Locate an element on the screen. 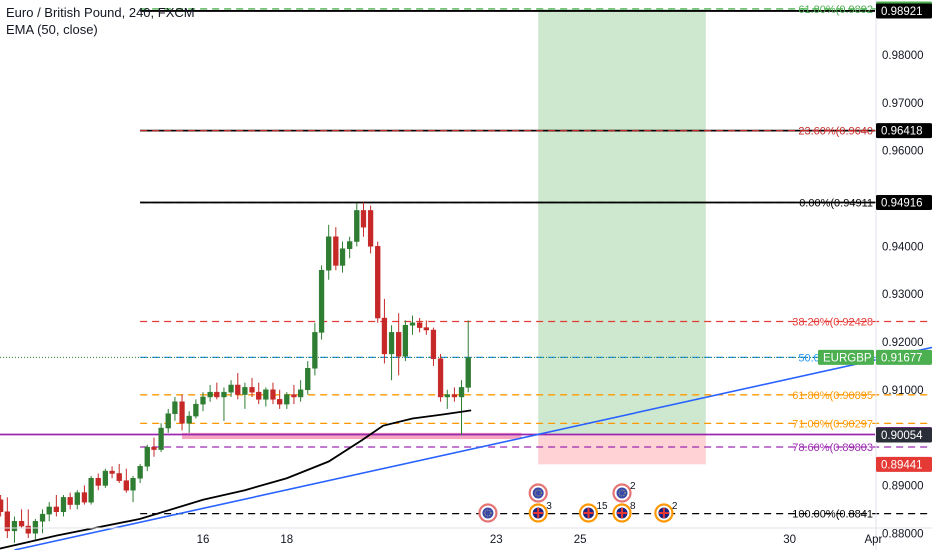  time-tick-label: 16 is located at coordinates (203, 540).